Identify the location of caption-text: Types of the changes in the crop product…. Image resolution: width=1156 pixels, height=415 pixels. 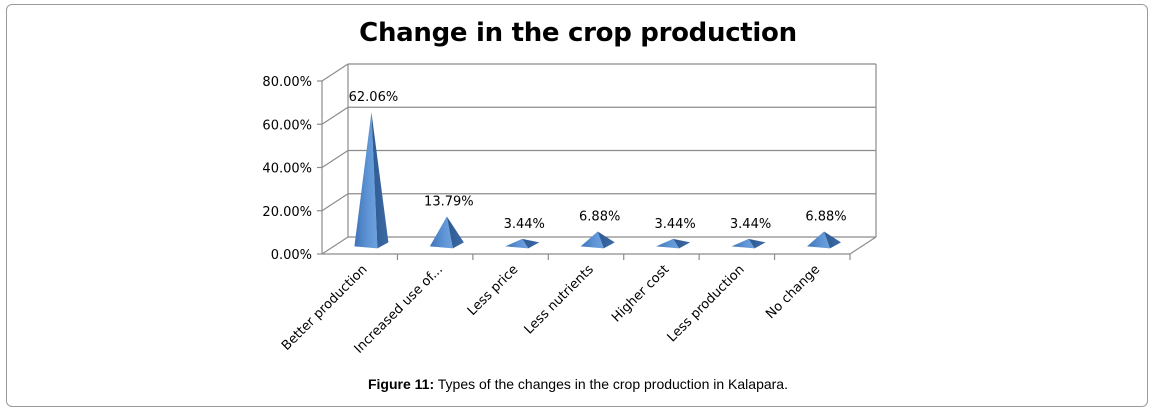
(611, 384).